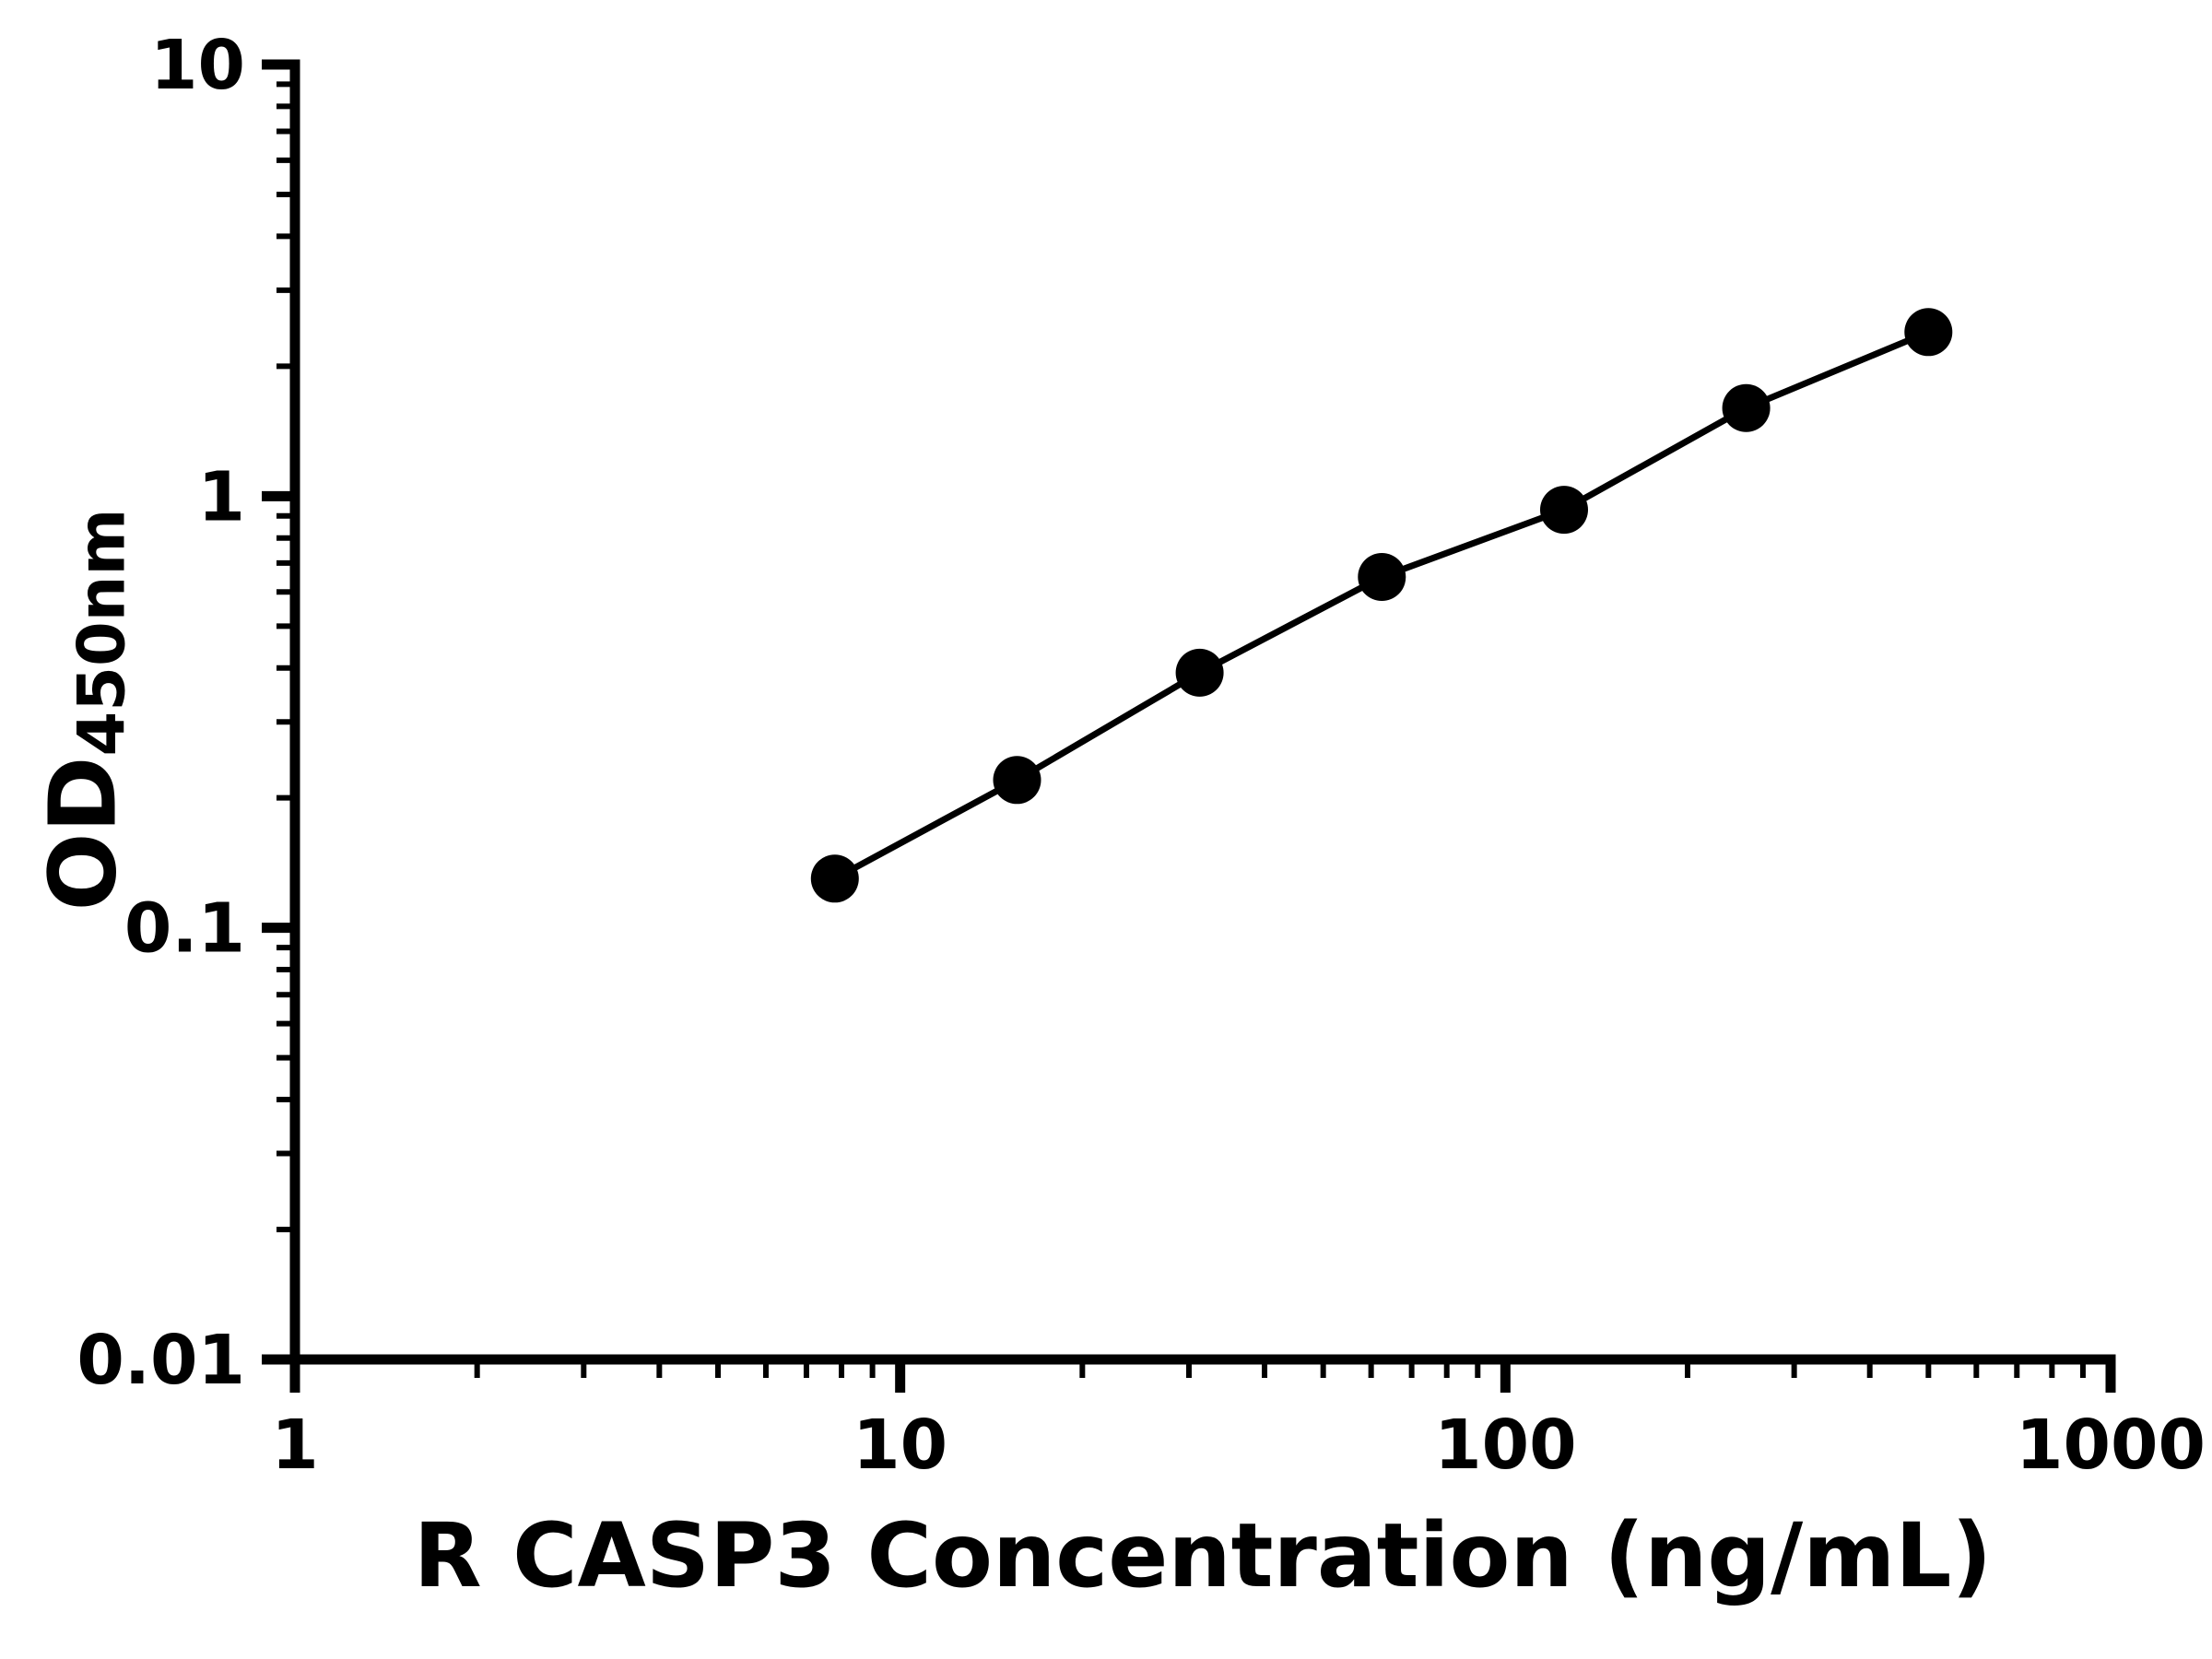 This screenshot has height=1659, width=2212. I want to click on x-axis-title: R CASP3 Concentration (ng/mL), so click(1203, 1555).